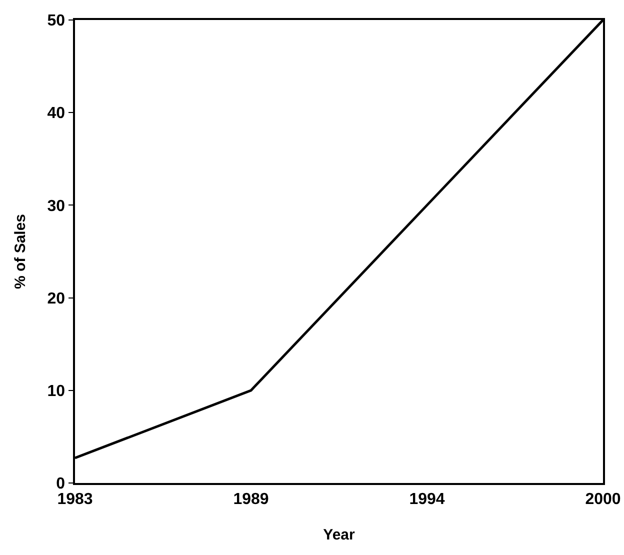 Image resolution: width=624 pixels, height=555 pixels. Describe the element at coordinates (21, 252) in the screenshot. I see `y-axis-title: % of Sales` at that location.